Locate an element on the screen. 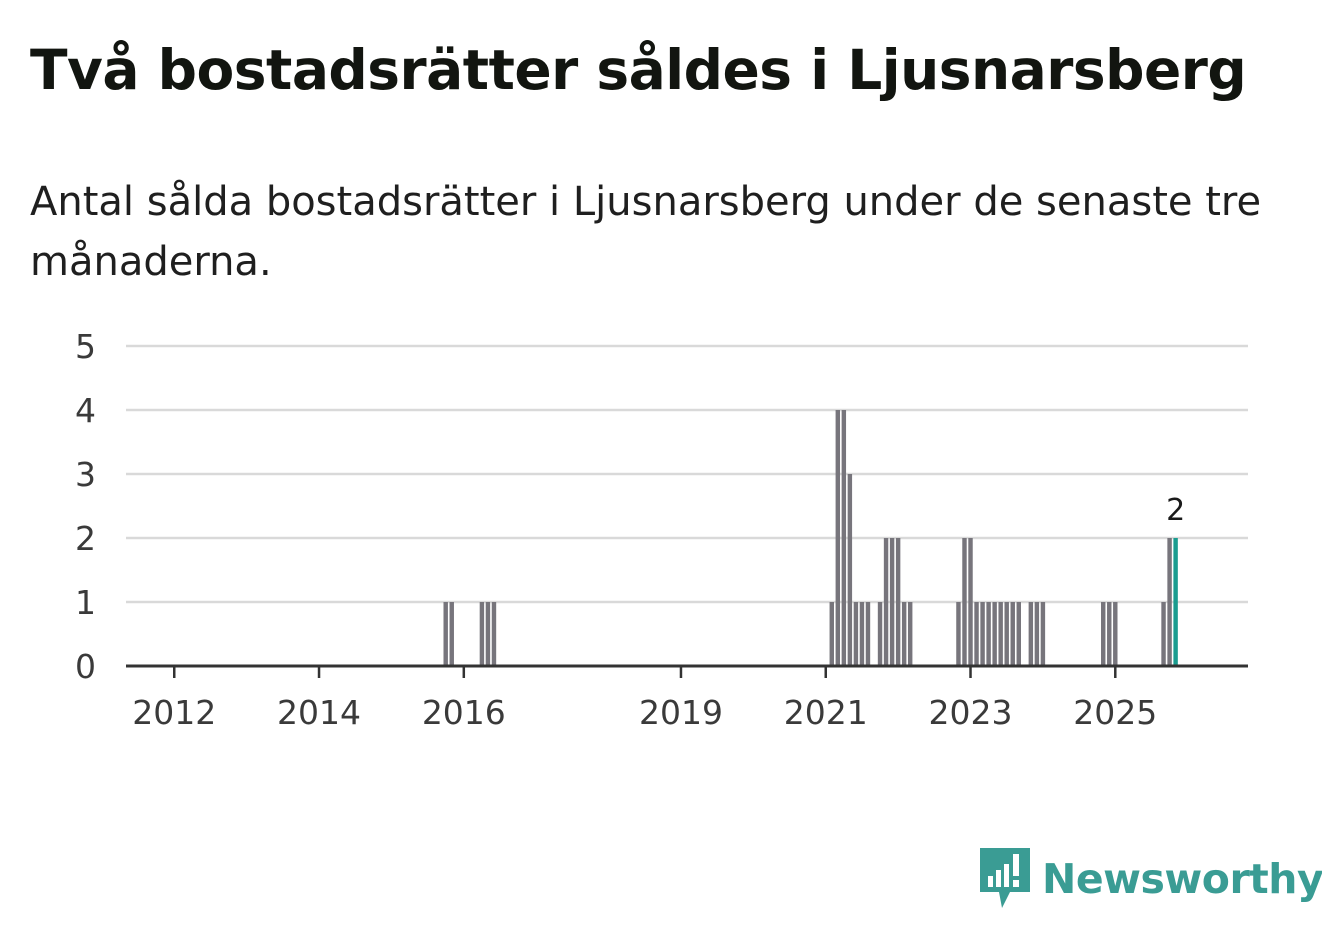  y-tick-label: 0 is located at coordinates (85, 666).